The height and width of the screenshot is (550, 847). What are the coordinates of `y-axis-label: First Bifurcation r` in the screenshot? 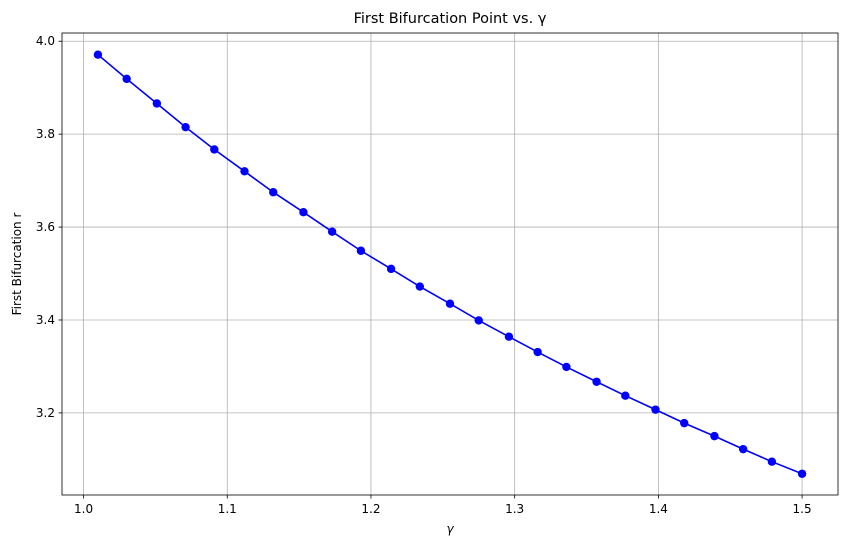 It's located at (17, 264).